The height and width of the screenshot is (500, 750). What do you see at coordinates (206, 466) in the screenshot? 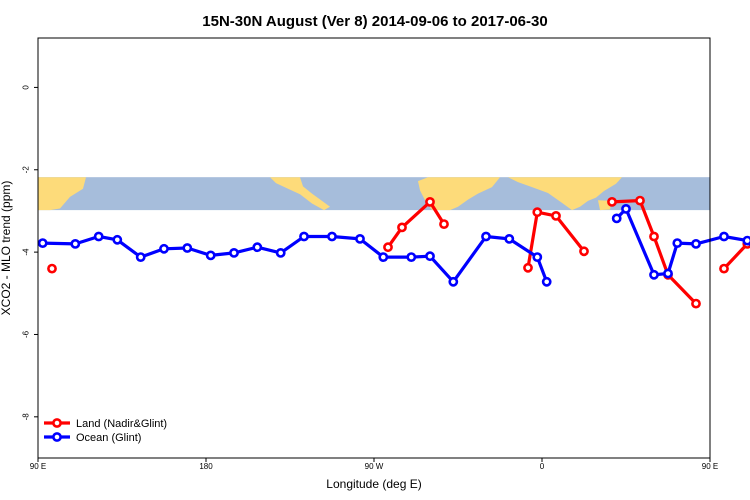
I see `x-tick-label: 180` at bounding box center [206, 466].